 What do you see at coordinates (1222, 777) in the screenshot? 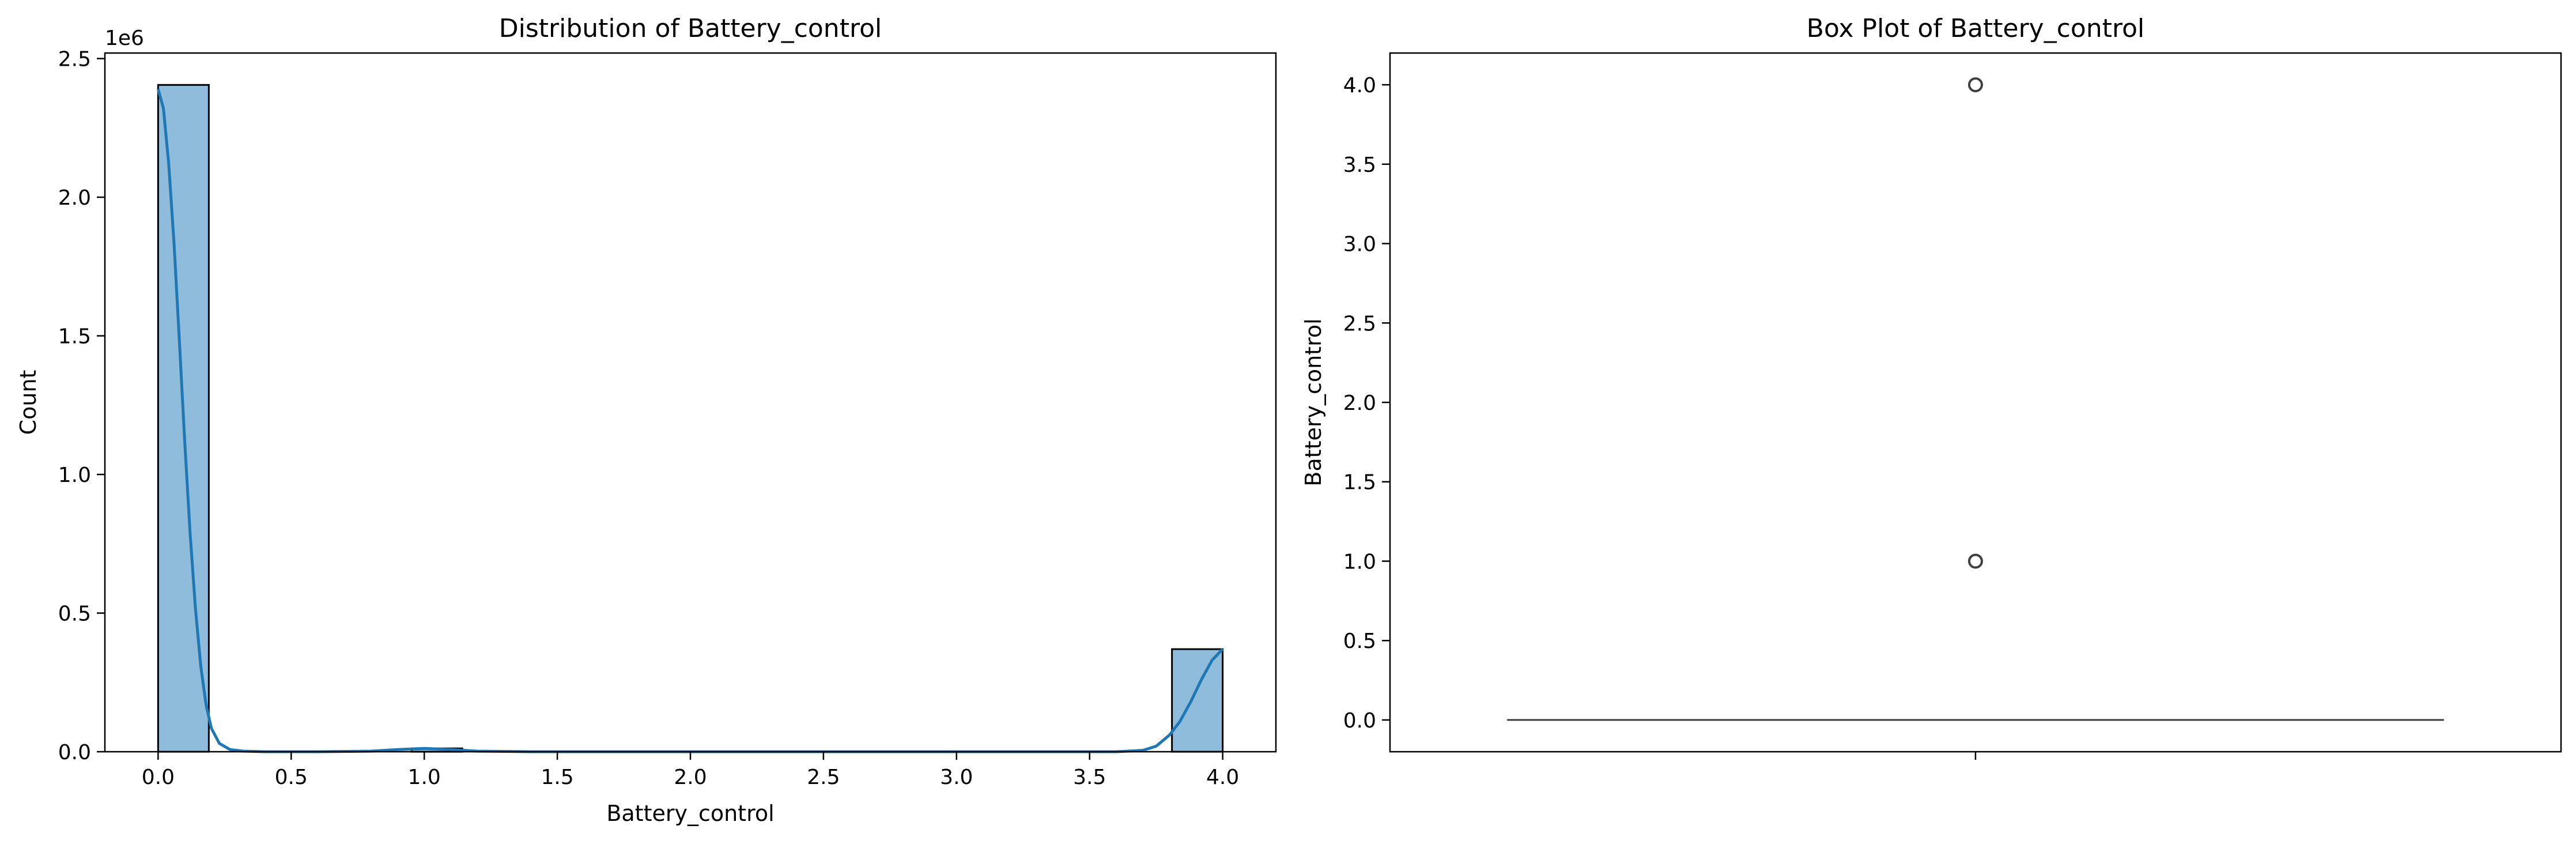
I see `x-tick-label: 4.0` at bounding box center [1222, 777].